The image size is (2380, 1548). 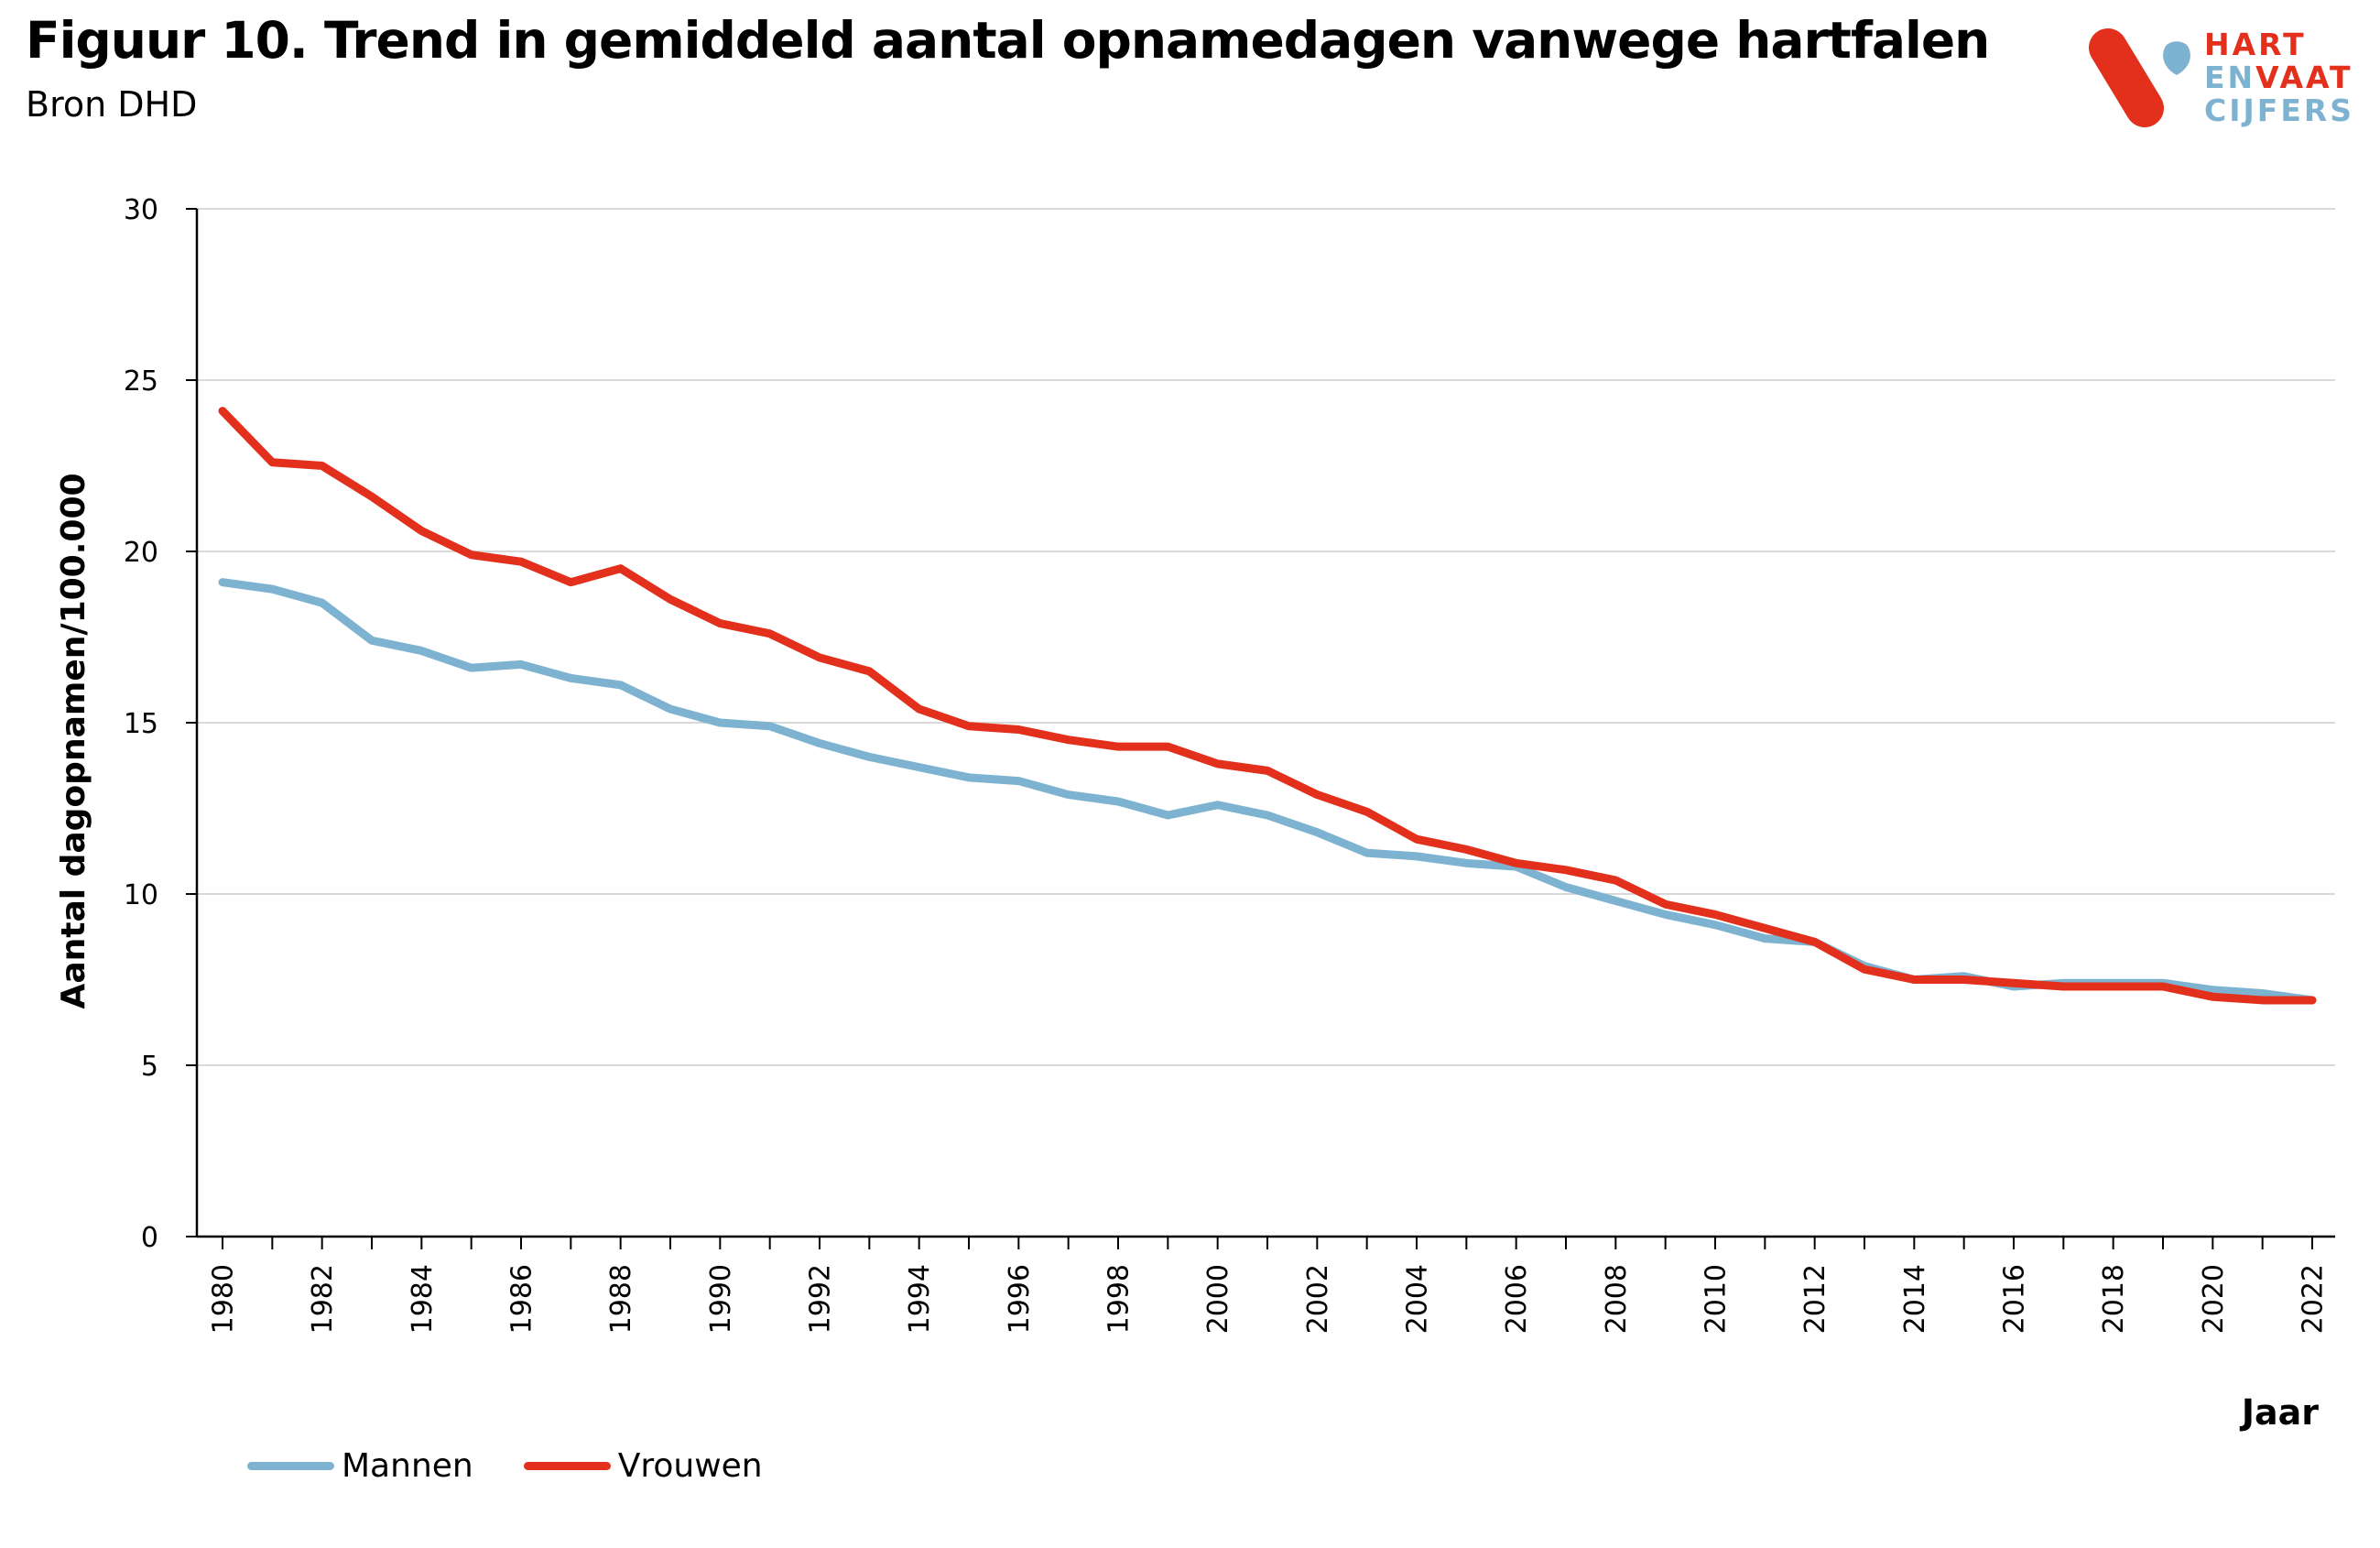 What do you see at coordinates (690, 1465) in the screenshot?
I see `legend-label-vrouwen: Vrouwen` at bounding box center [690, 1465].